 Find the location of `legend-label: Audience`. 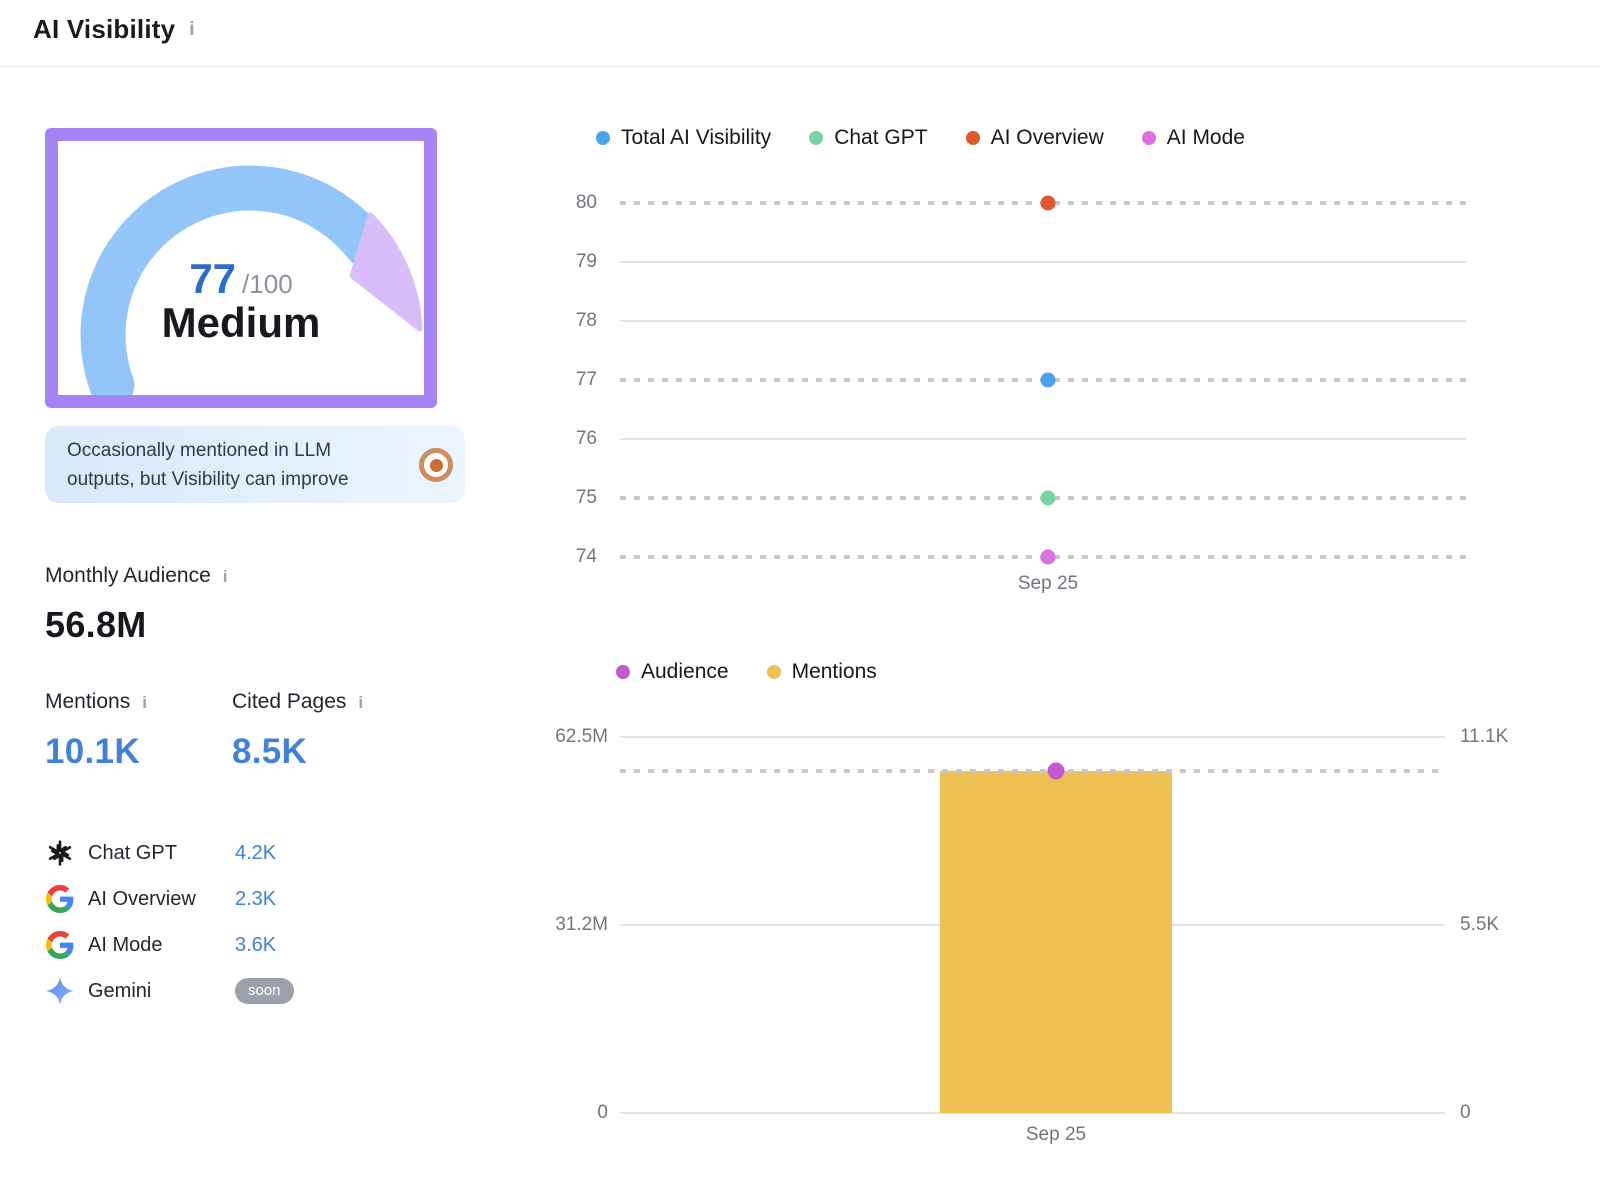

legend-label: Audience is located at coordinates (685, 671).